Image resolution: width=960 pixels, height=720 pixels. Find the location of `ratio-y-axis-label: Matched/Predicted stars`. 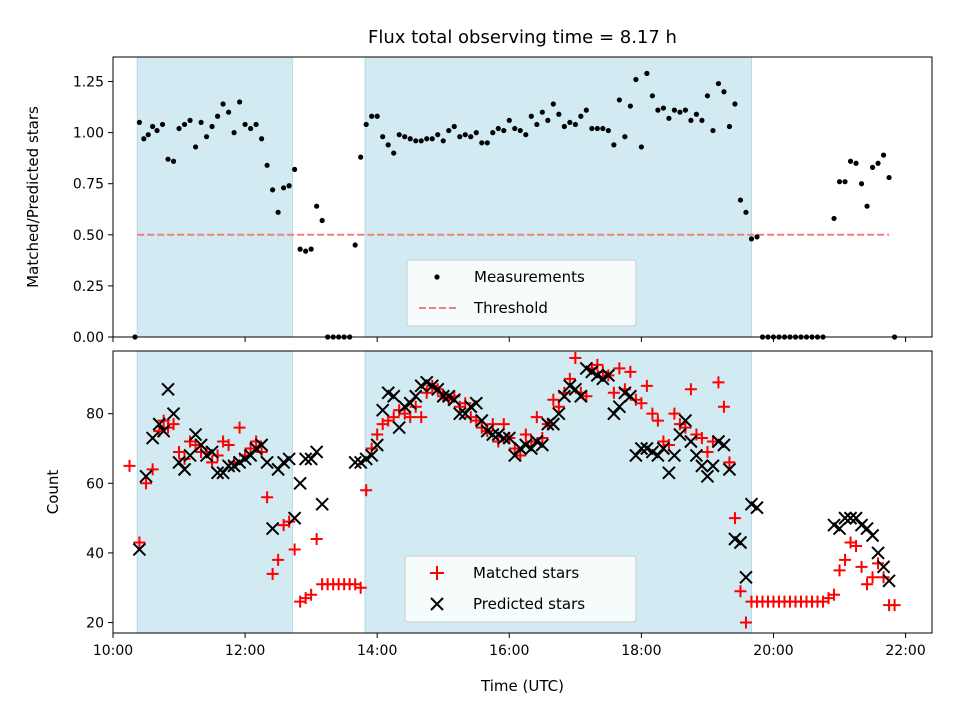

ratio-y-axis-label: Matched/Predicted stars is located at coordinates (33, 197).